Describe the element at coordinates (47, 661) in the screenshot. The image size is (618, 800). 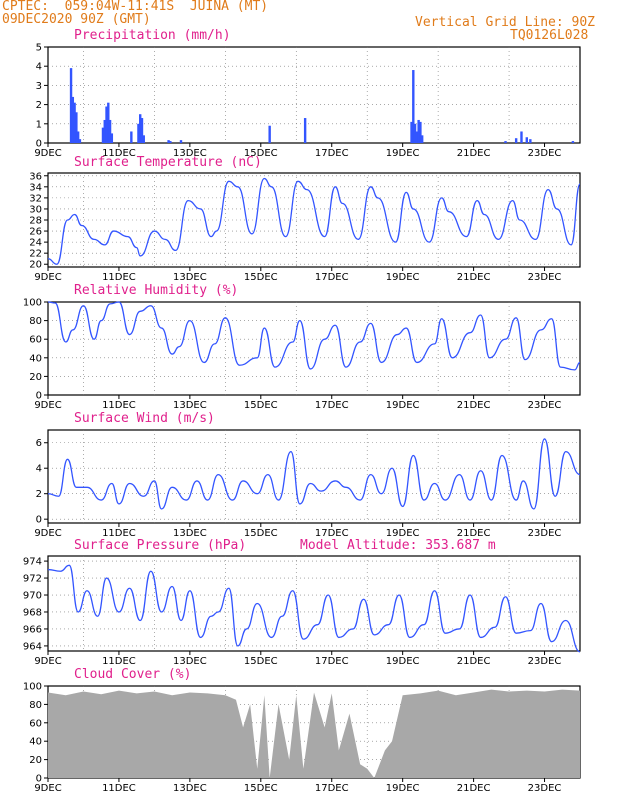
I see `surface-pressure-xtick-label: 9DEC` at that location.